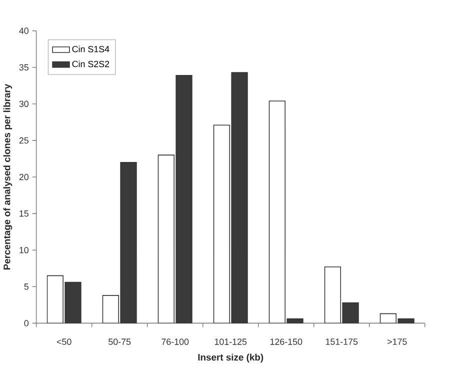 Image resolution: width=469 pixels, height=366 pixels. I want to click on y-tick-label: 5, so click(26, 287).